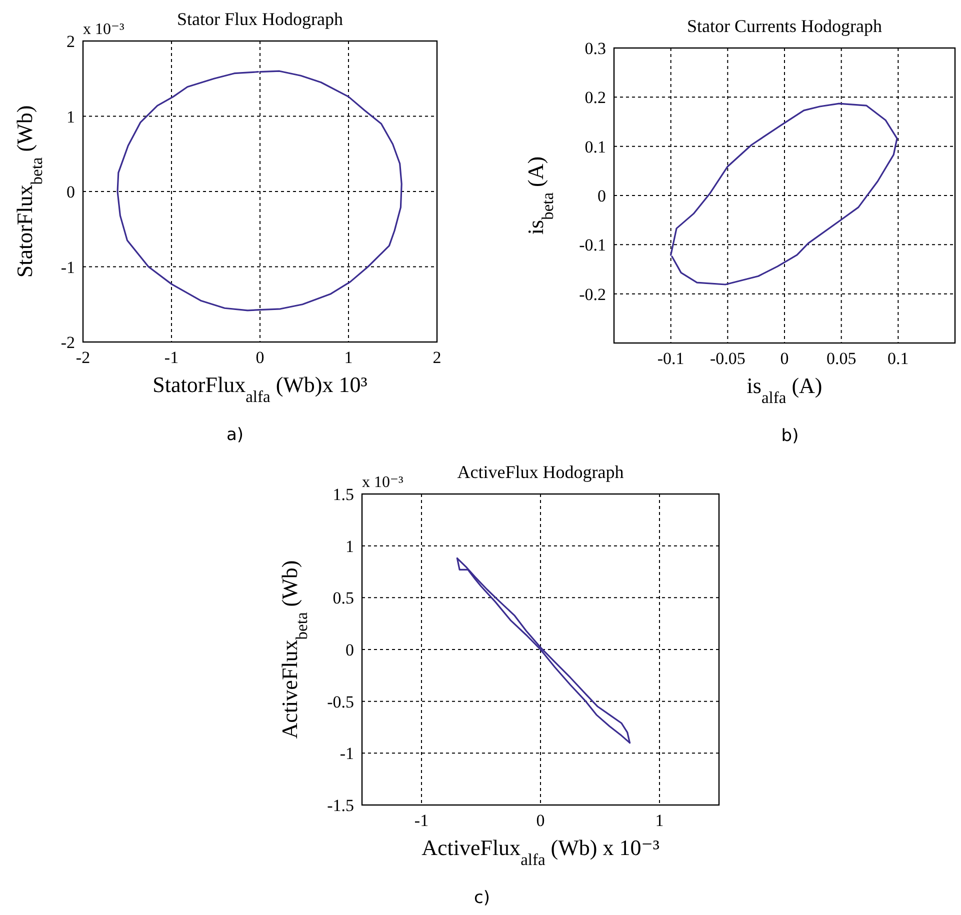 This screenshot has height=915, width=961. What do you see at coordinates (541, 851) in the screenshot?
I see `x-axis-title: ActiveFlux$_{alfa}$ (Wb) x 10⁻³` at bounding box center [541, 851].